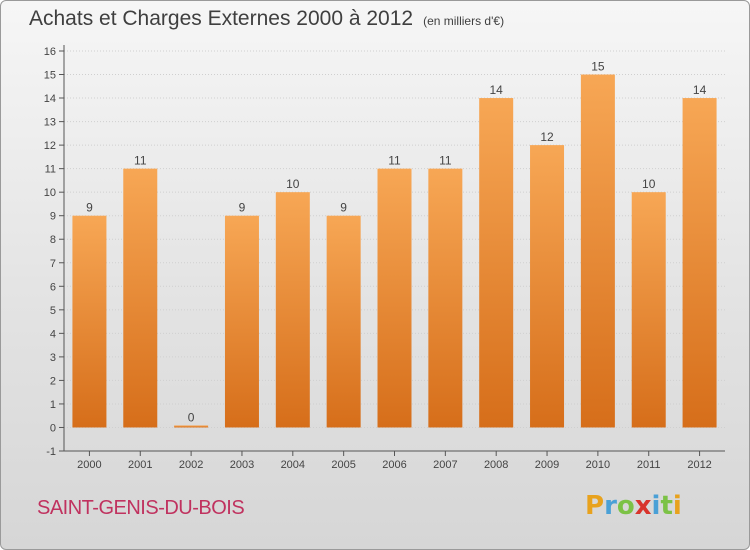 The image size is (750, 550). I want to click on y-tick-label: 16, so click(50, 52).